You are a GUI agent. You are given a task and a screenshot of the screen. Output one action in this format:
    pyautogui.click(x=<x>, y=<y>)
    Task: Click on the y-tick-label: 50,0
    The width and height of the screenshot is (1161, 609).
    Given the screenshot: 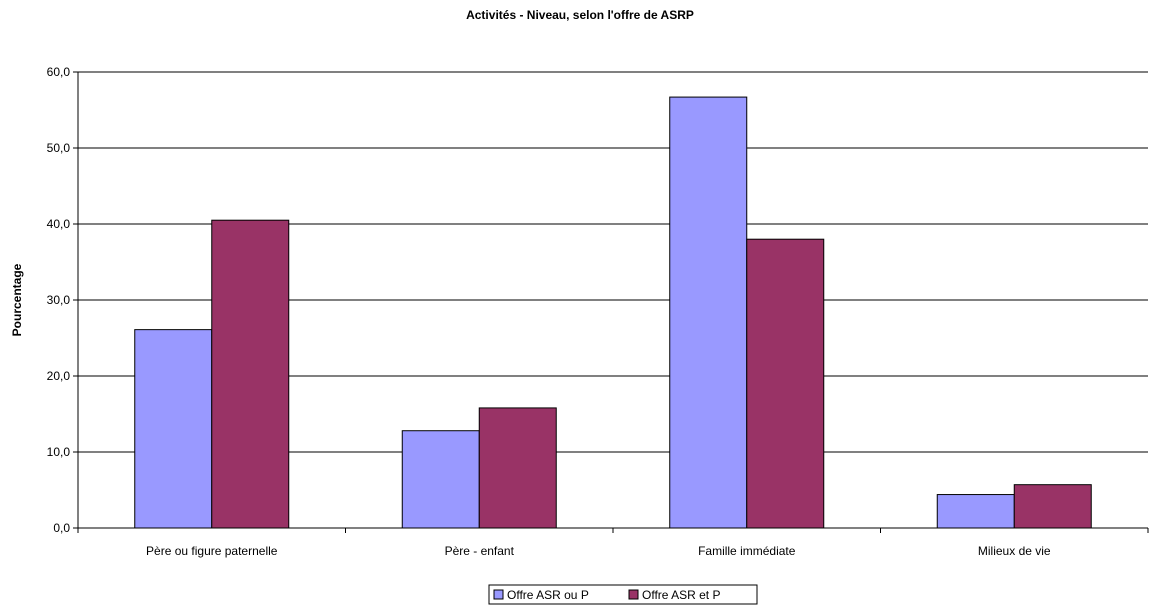 What is the action you would take?
    pyautogui.click(x=59, y=148)
    